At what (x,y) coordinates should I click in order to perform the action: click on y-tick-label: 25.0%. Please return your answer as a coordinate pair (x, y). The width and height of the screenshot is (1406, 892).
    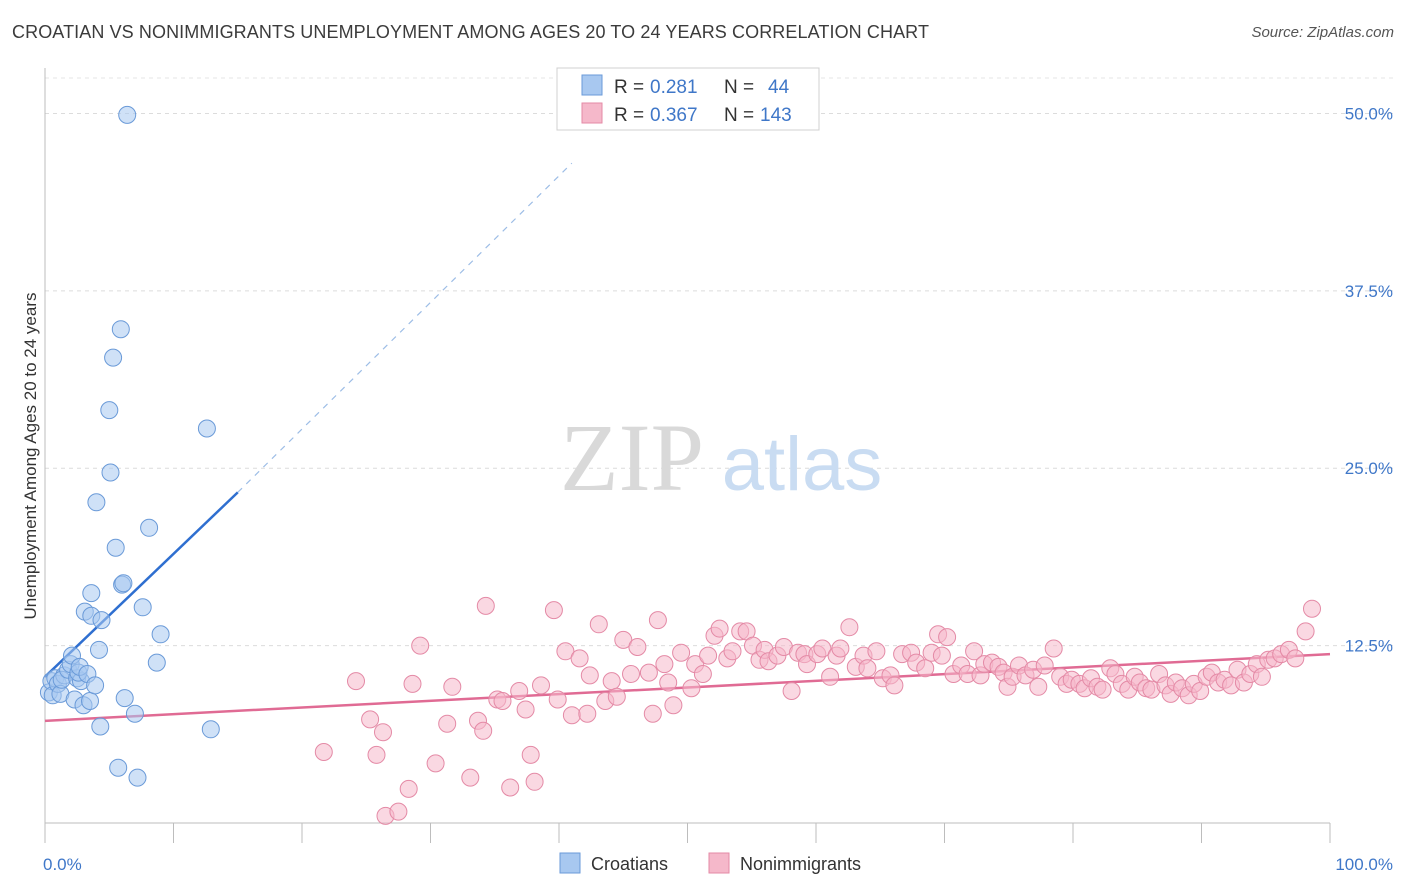
    Looking at the image, I should click on (1369, 468).